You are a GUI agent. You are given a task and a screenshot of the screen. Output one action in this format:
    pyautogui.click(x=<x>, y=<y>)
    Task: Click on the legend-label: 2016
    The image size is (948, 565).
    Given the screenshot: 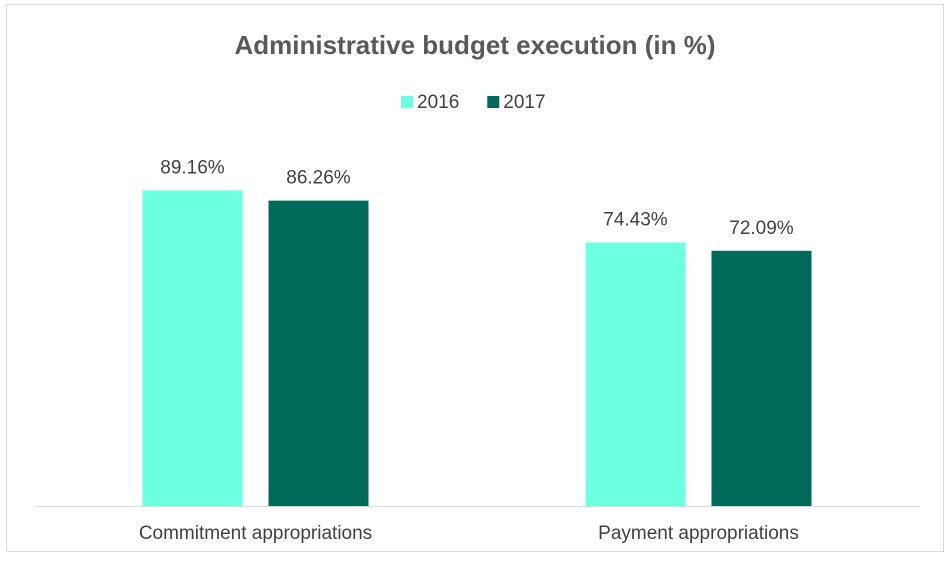 What is the action you would take?
    pyautogui.click(x=438, y=102)
    